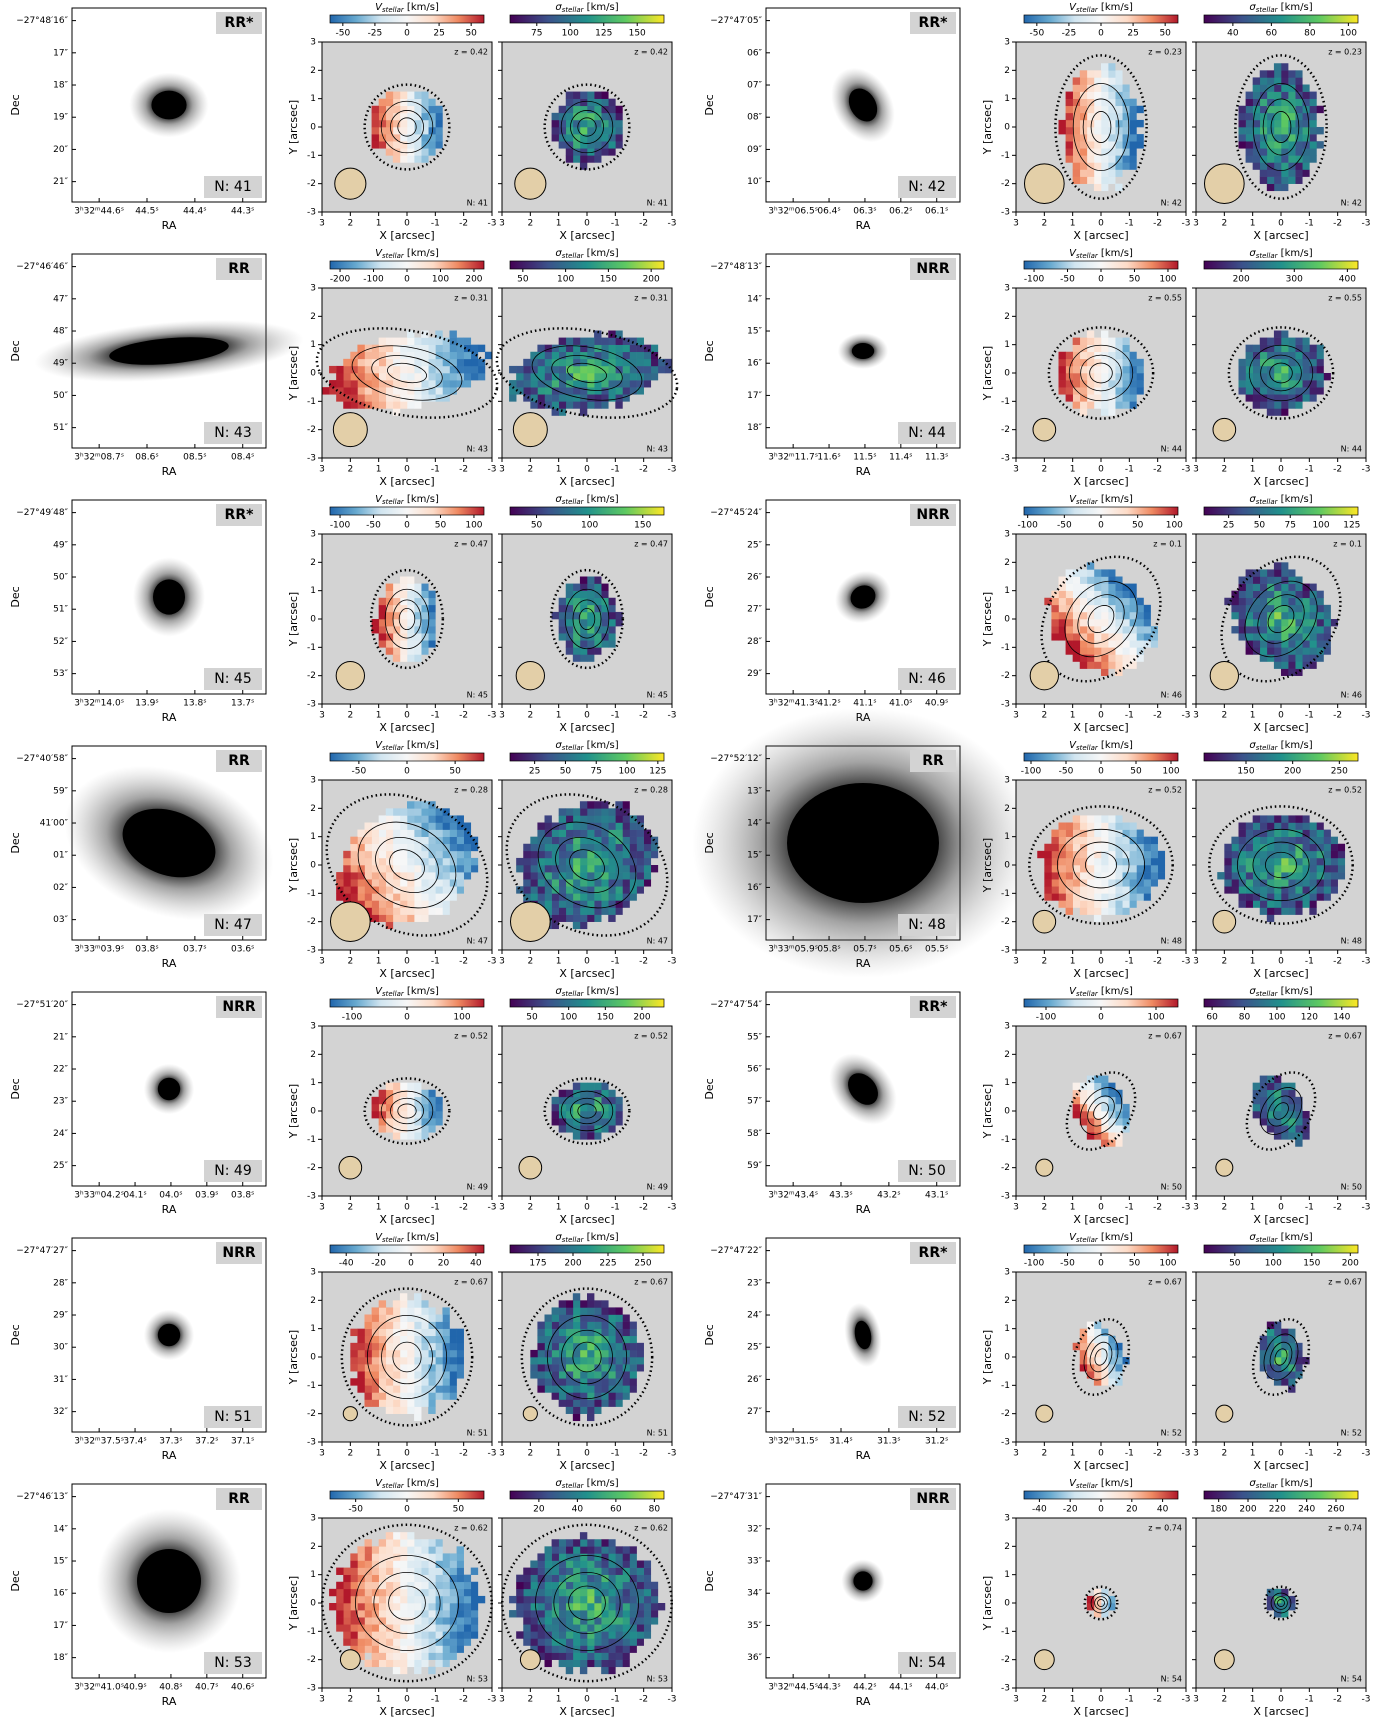 The image size is (1381, 1726). I want to click on ra-axis-label: RA, so click(863, 1209).